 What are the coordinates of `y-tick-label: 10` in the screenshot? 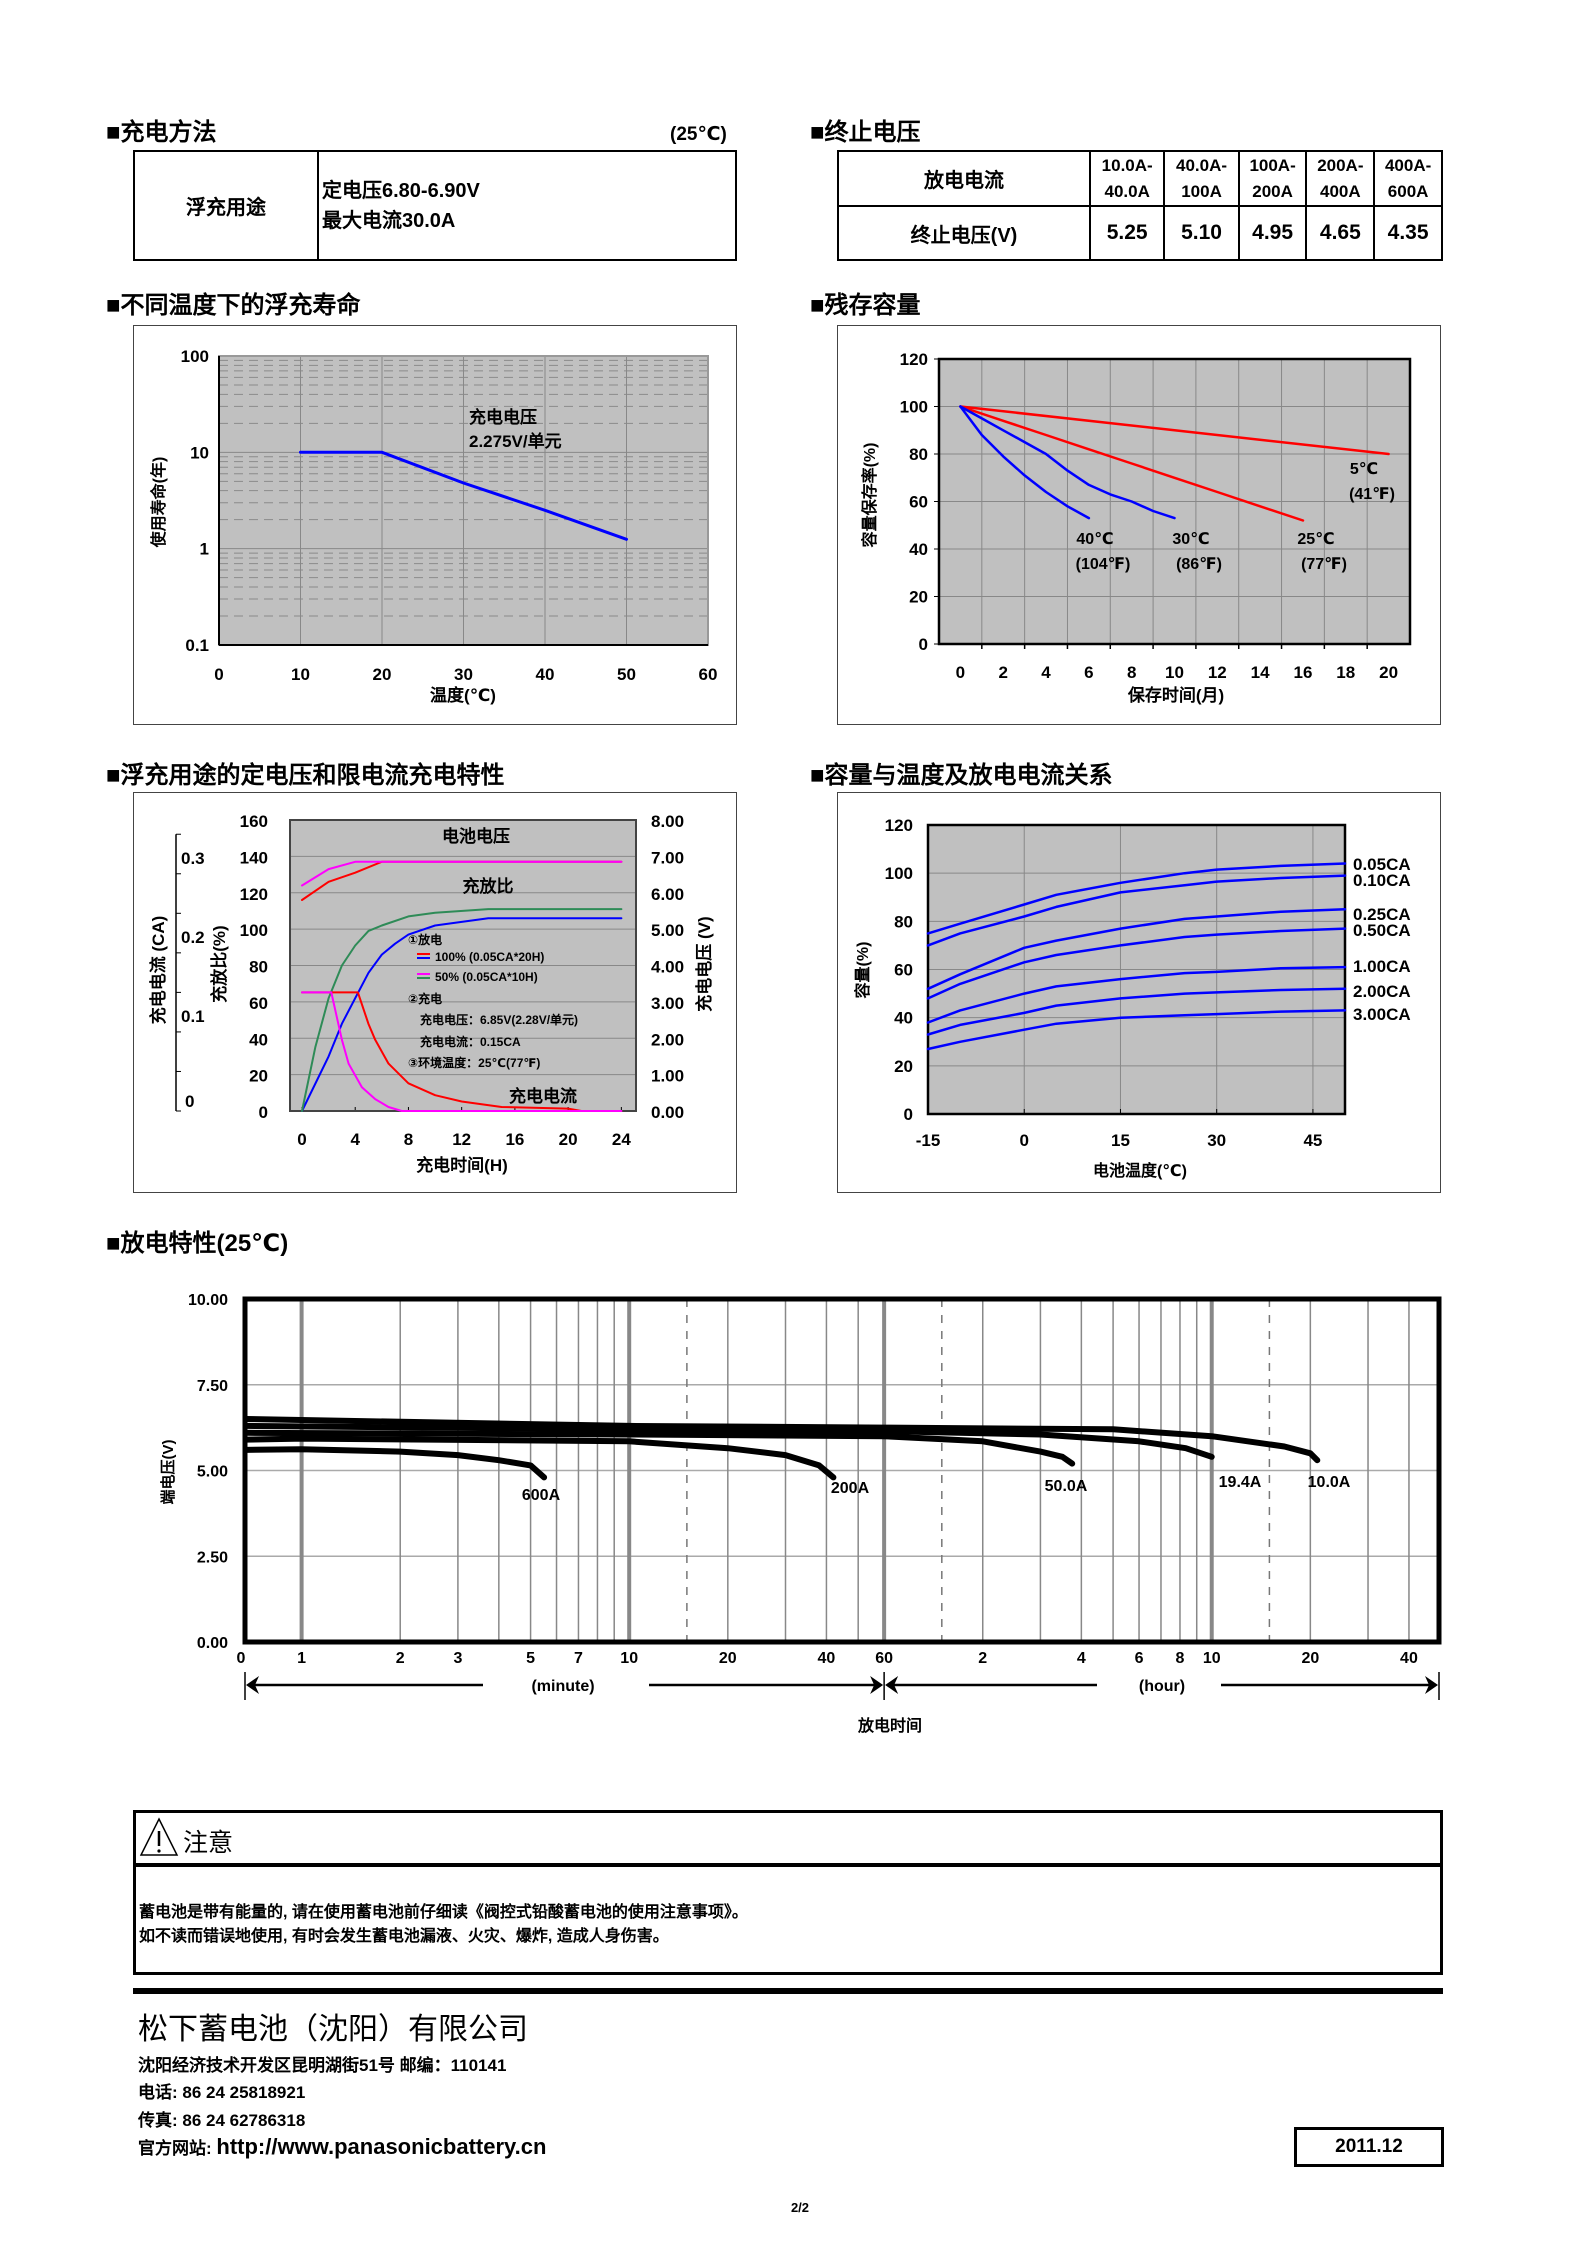 It's located at (199, 452).